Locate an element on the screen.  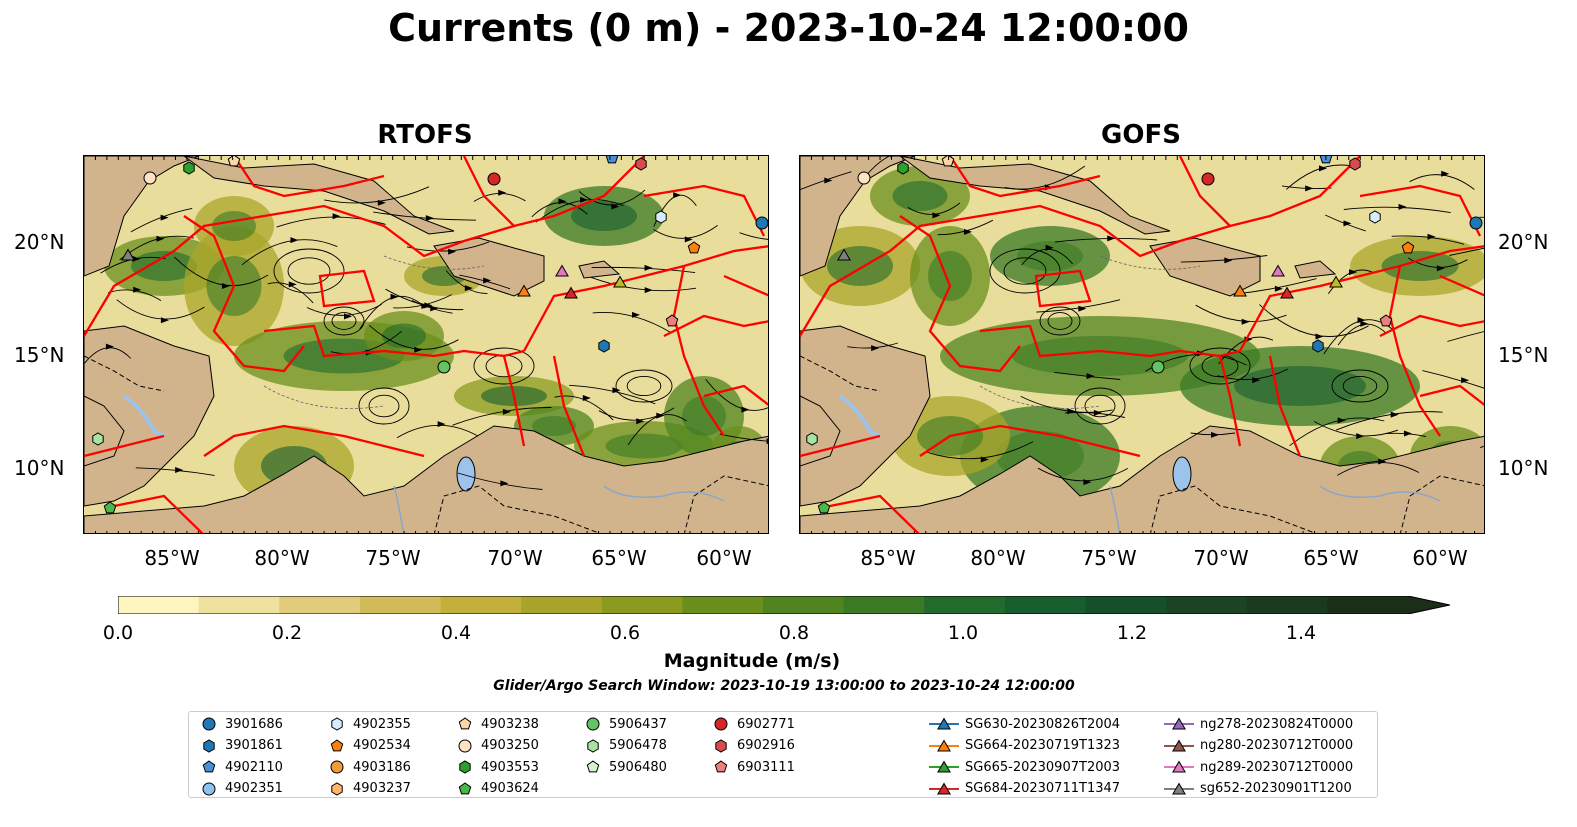
lon-label-80w-right: 80°W is located at coordinates (998, 558).